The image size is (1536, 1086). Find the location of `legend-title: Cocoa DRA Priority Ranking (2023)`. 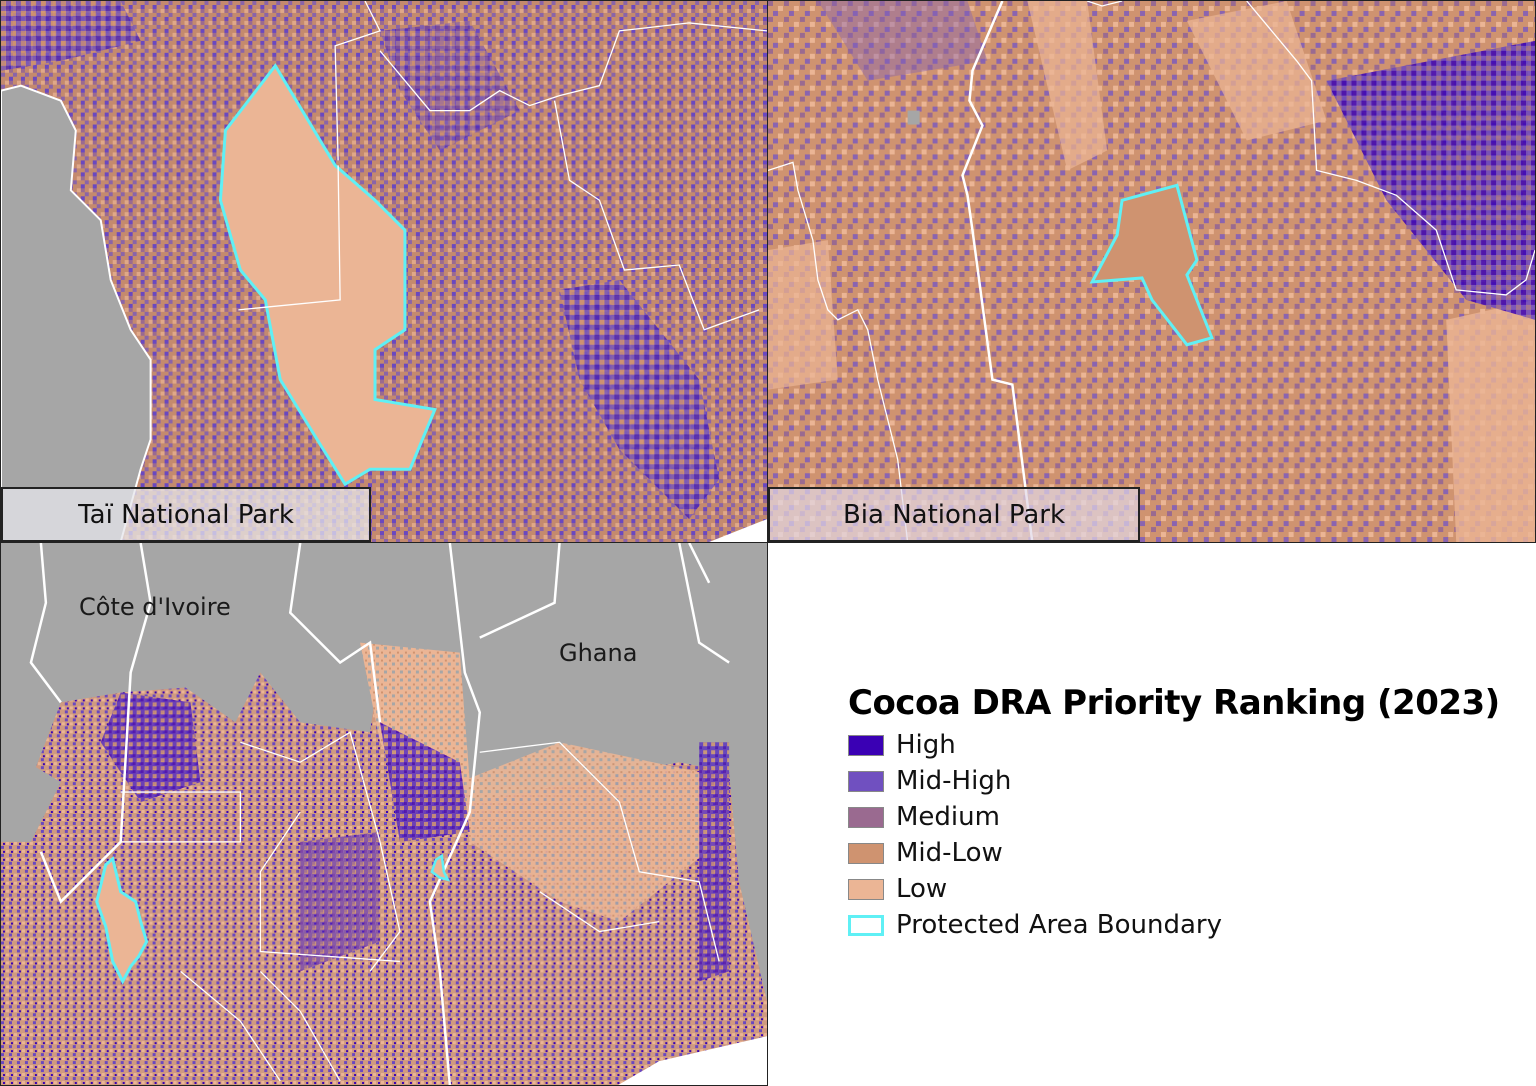

legend-title: Cocoa DRA Priority Ranking (2023) is located at coordinates (1174, 703).